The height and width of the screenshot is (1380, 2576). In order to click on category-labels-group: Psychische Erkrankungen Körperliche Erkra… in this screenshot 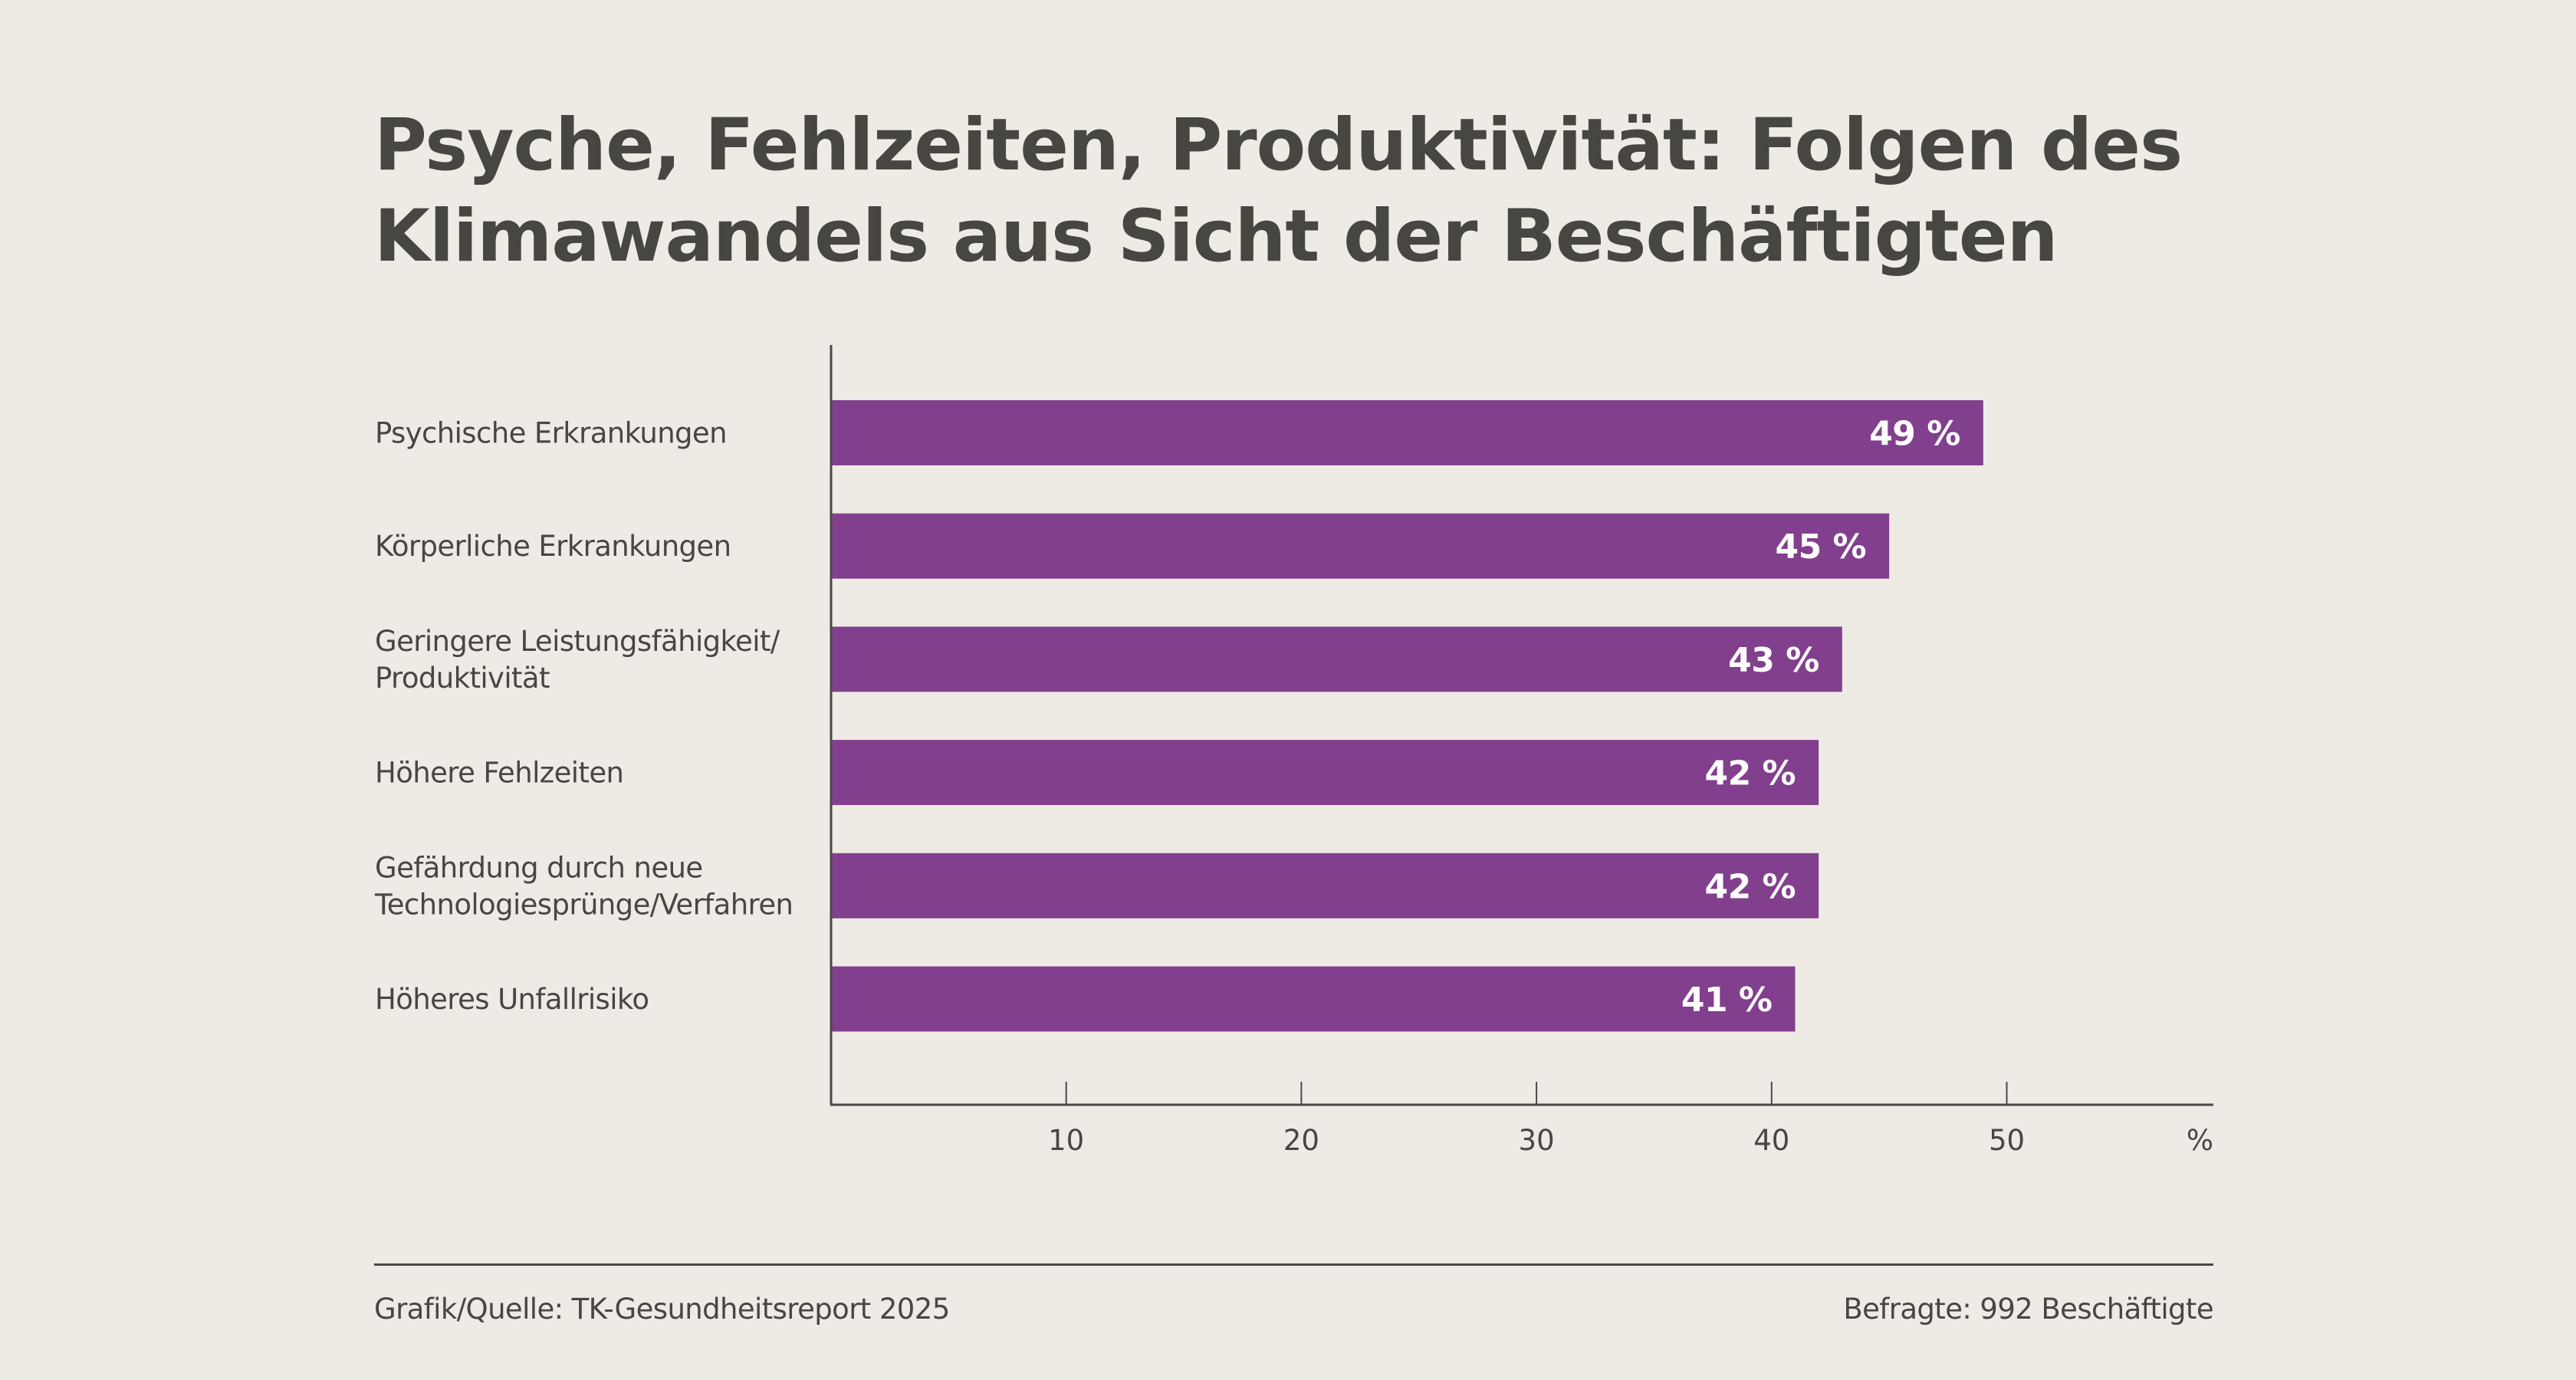, I will do `click(584, 717)`.